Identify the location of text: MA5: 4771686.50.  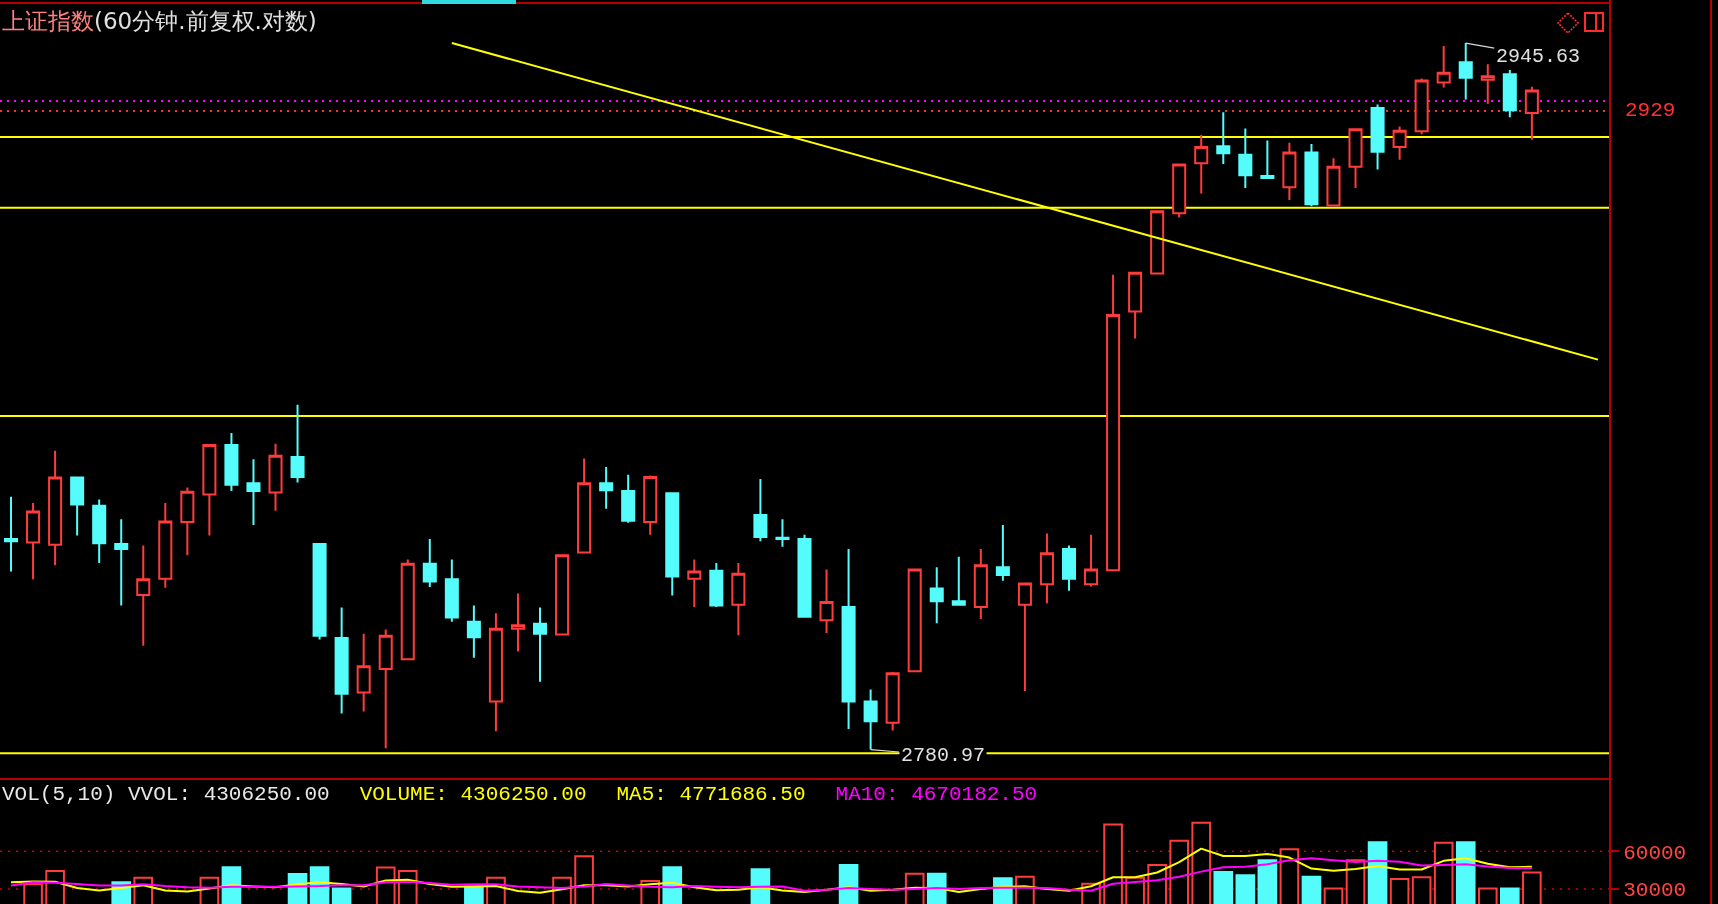
(711, 795).